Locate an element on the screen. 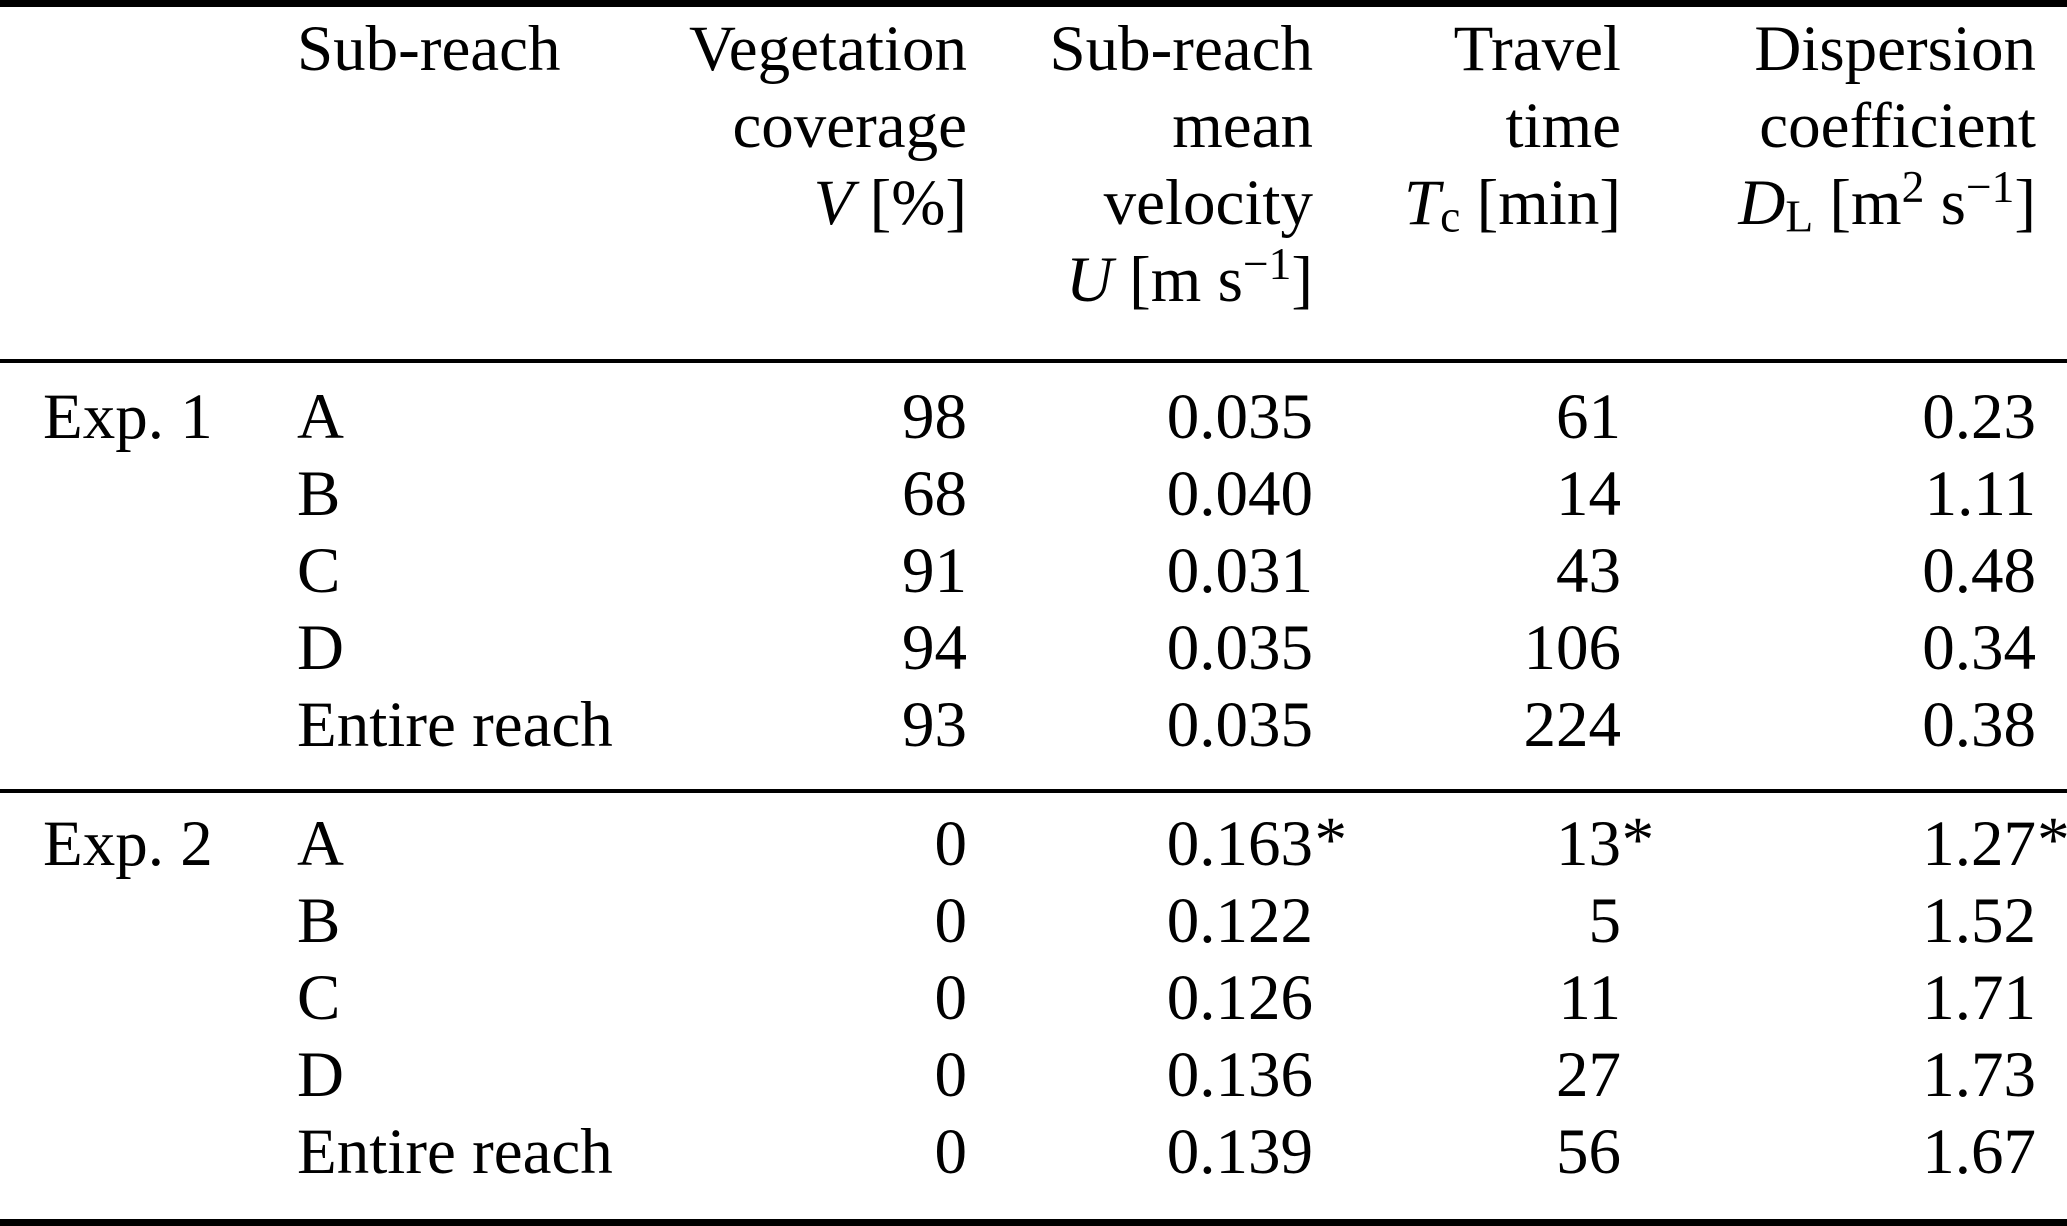  col-header-vegetation: Vegetation coverage V [%] is located at coordinates (822, 183).